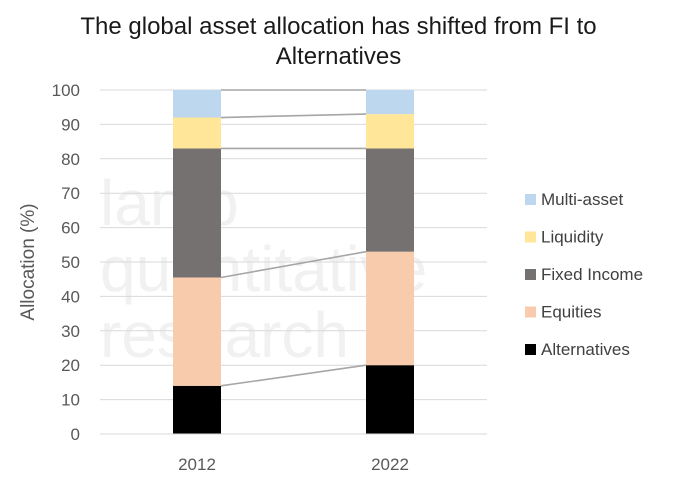  What do you see at coordinates (293, 238) in the screenshot?
I see `connector-lines` at bounding box center [293, 238].